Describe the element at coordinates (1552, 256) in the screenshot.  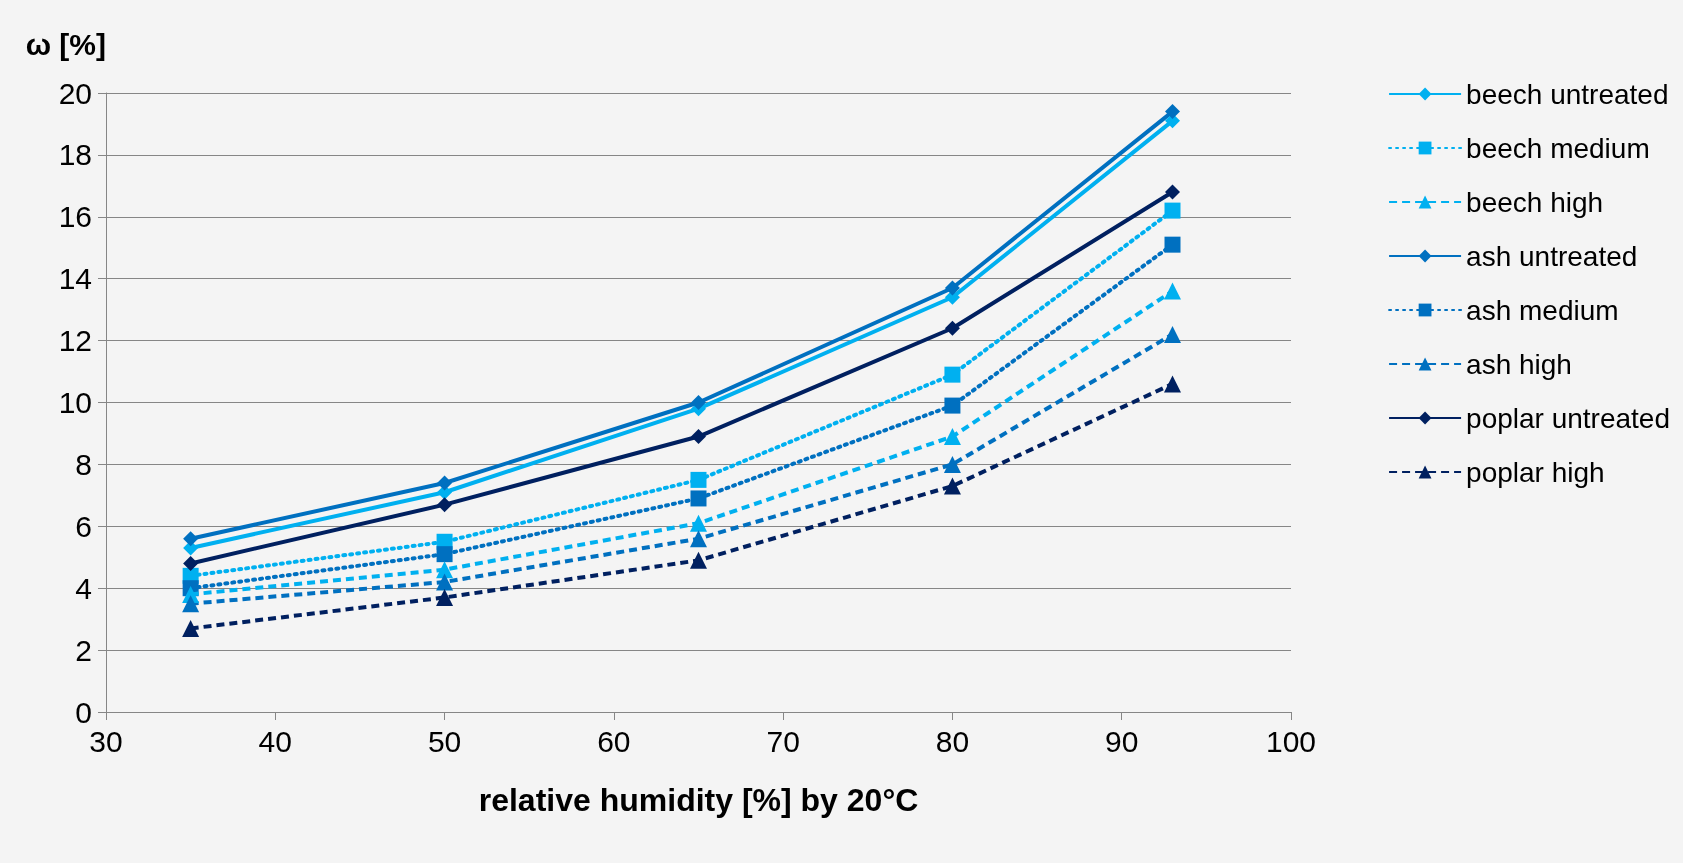
I see `legend-label: ash untreated` at that location.